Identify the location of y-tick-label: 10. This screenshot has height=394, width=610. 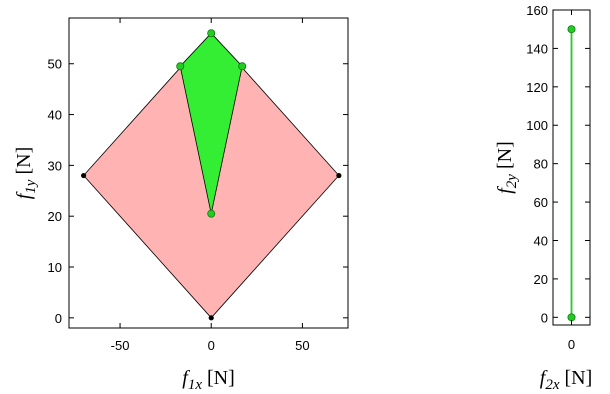
(55, 267).